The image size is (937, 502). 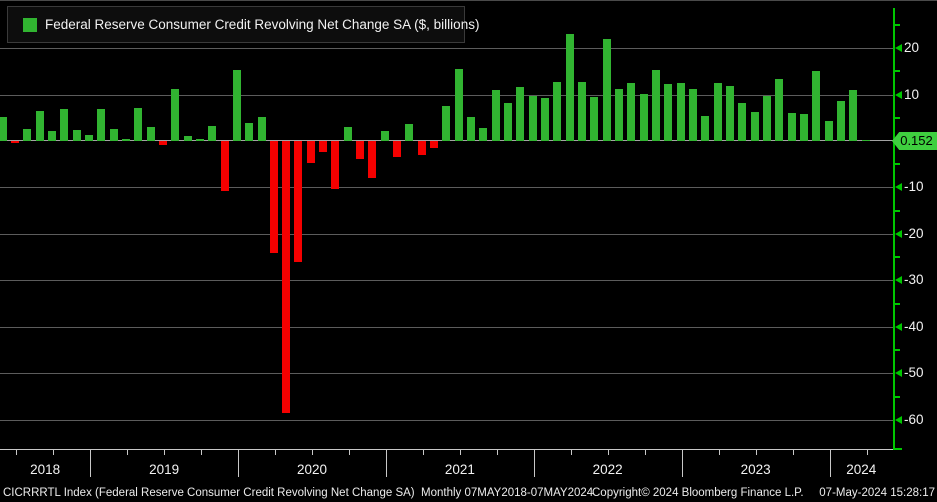 I want to click on x-axis-year-label: 2018, so click(x=45, y=469).